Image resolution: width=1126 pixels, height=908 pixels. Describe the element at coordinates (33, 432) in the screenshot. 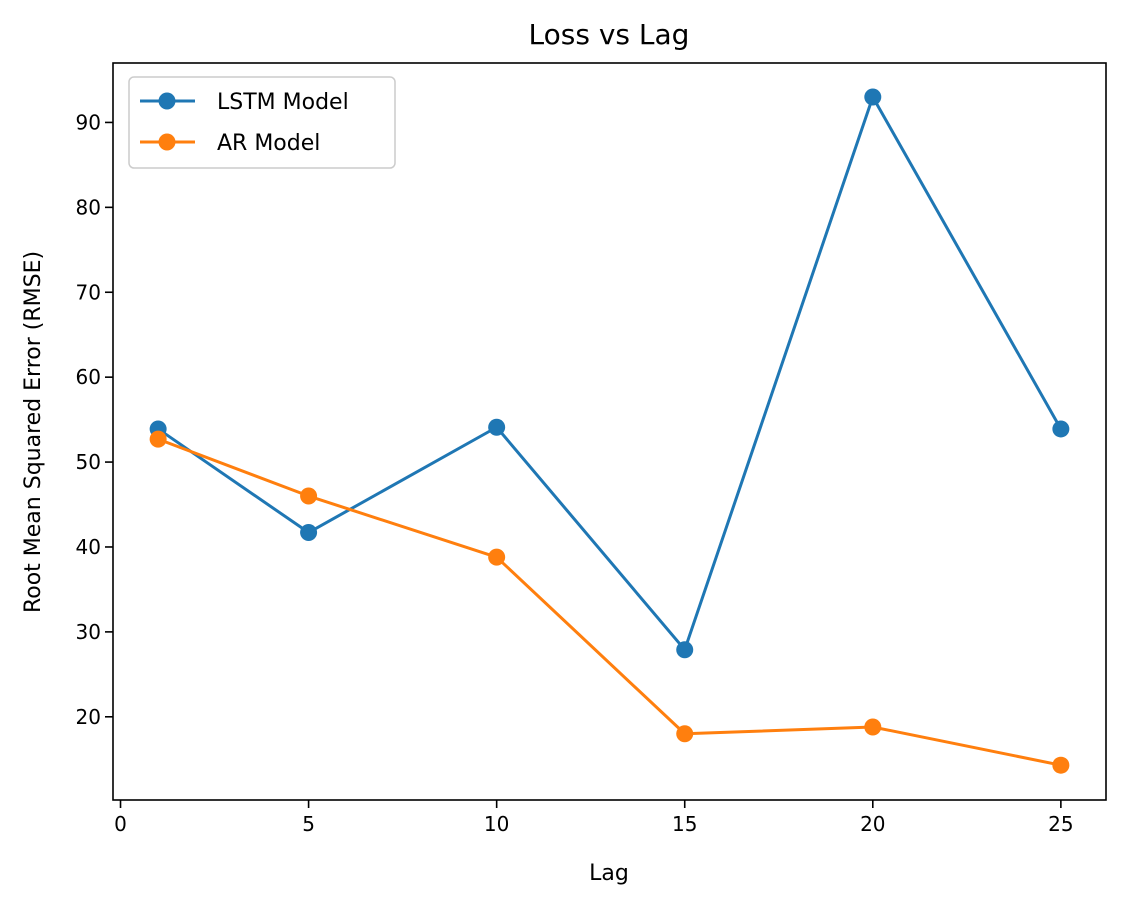

I see `y-axis-label: Root Mean Squared Error (RMSE)` at that location.